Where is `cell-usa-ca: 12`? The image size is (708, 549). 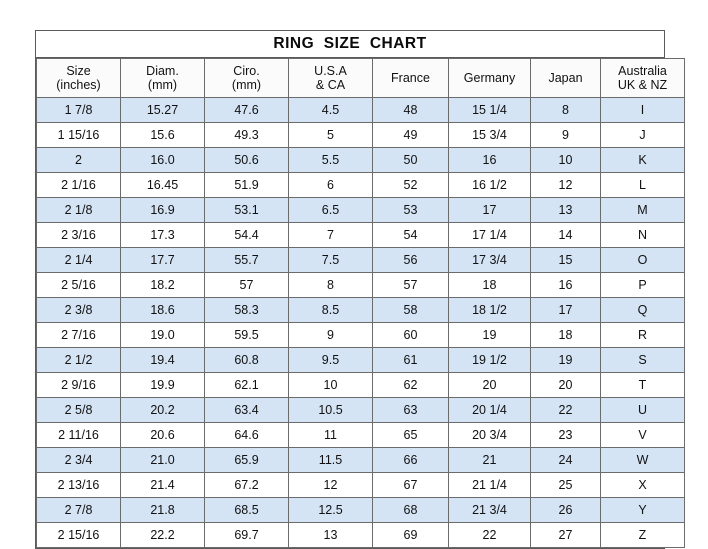
cell-usa-ca: 12 is located at coordinates (330, 485).